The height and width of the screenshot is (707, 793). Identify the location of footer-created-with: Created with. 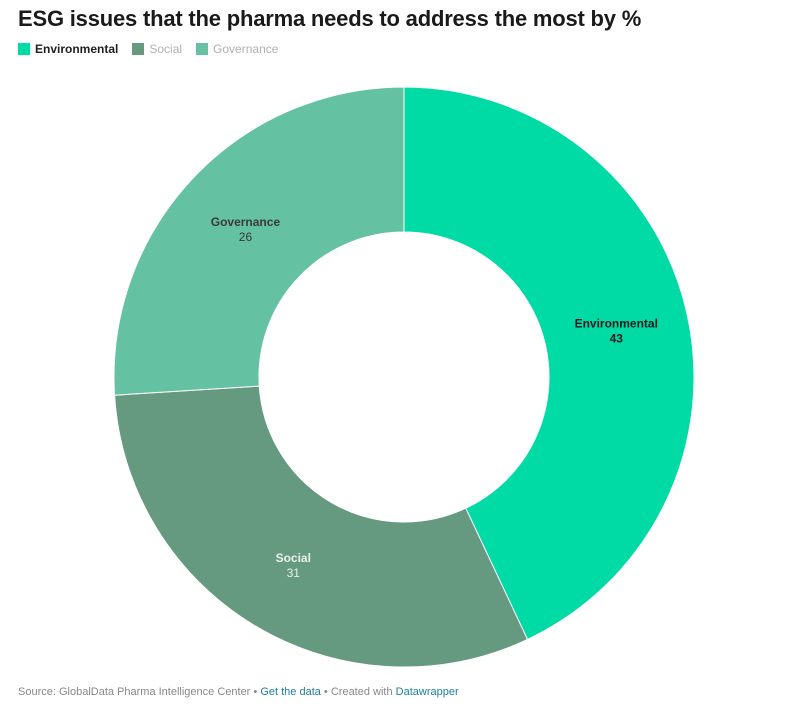
(361, 692).